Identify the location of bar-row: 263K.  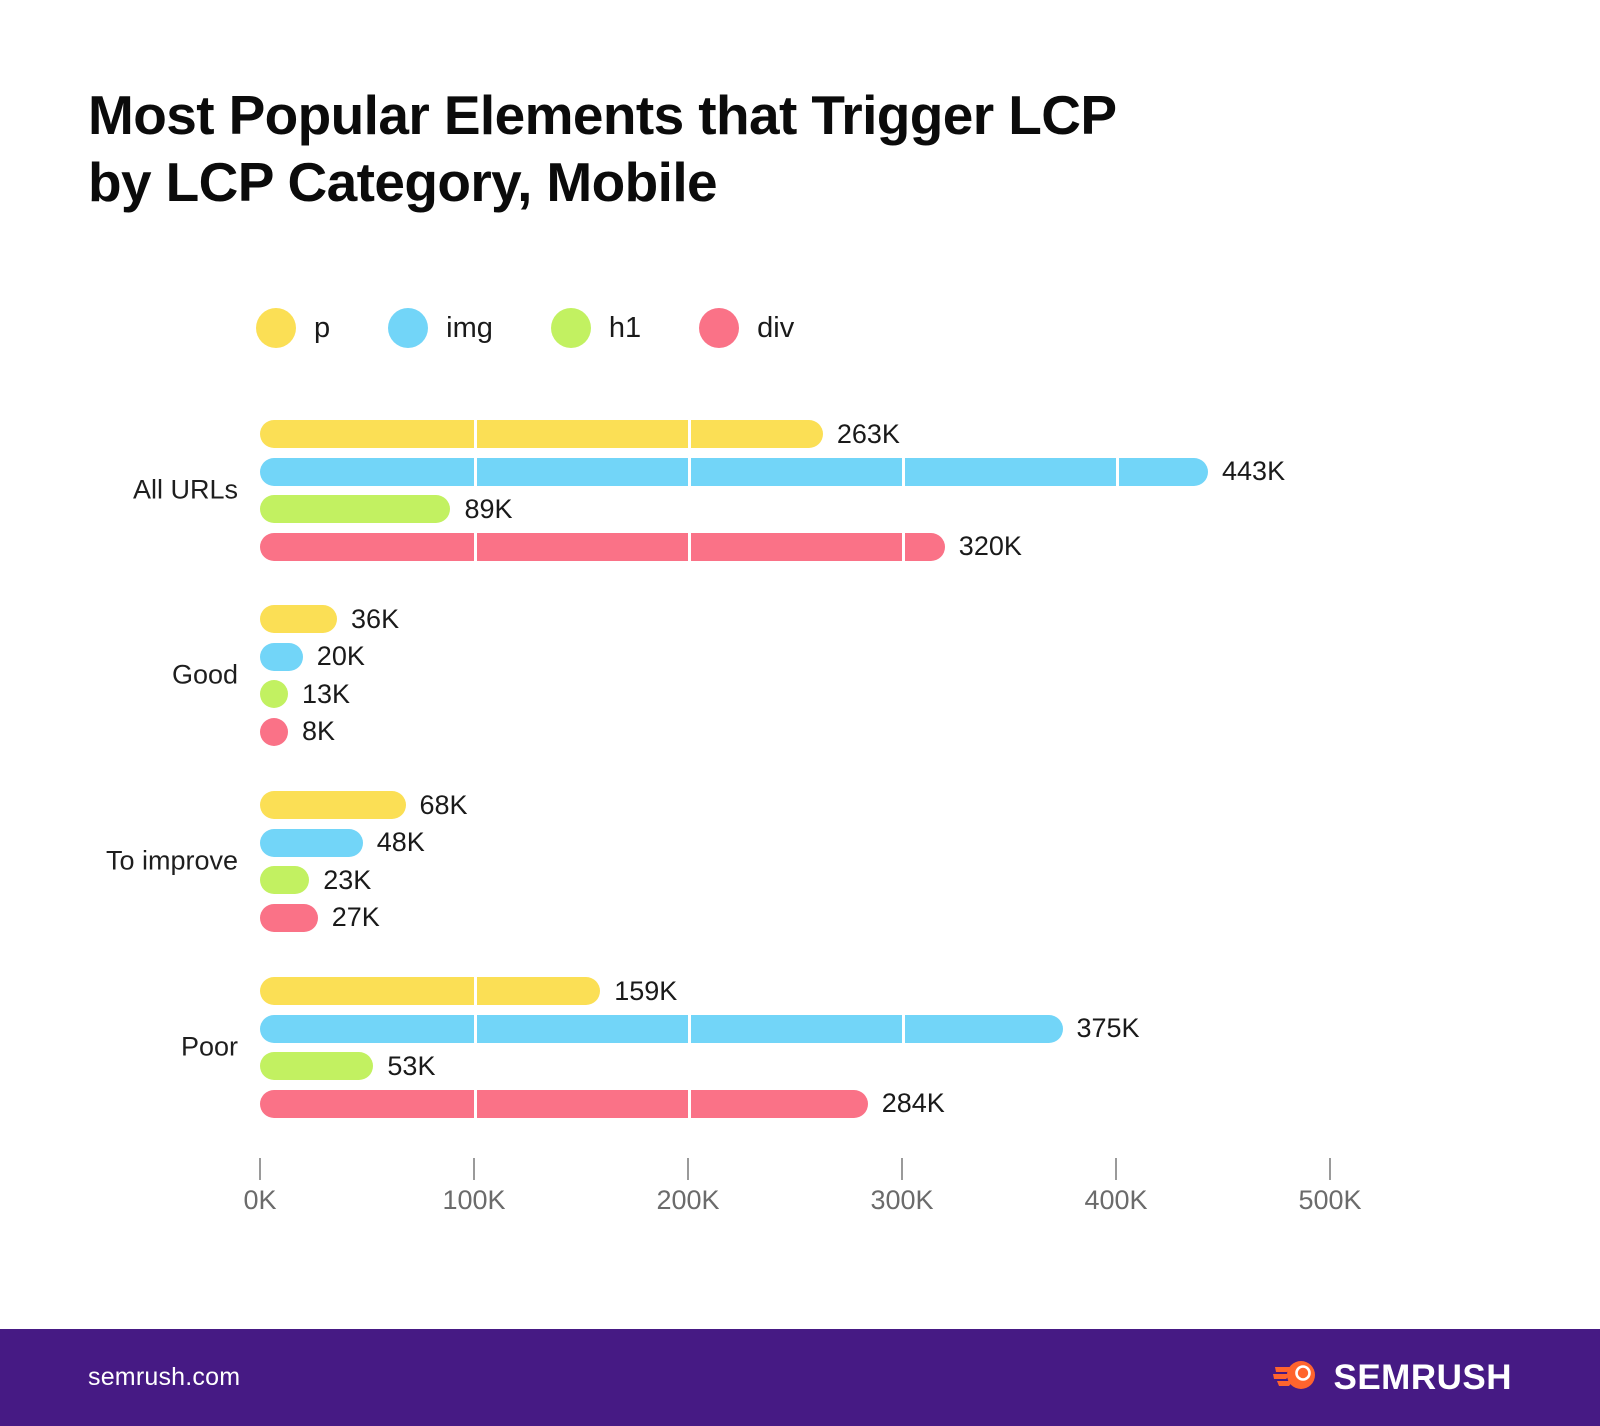
(580, 434).